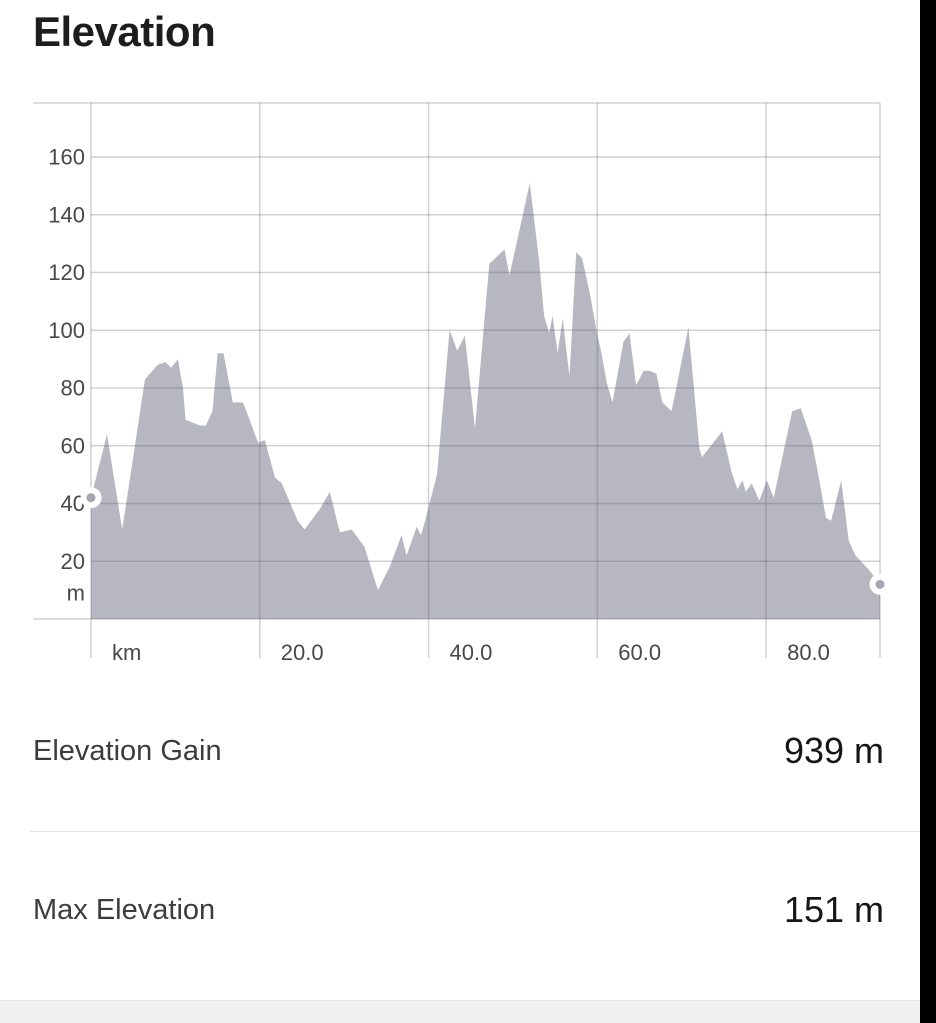 This screenshot has height=1023, width=936. What do you see at coordinates (460, 1011) in the screenshot?
I see `next-card-edge` at bounding box center [460, 1011].